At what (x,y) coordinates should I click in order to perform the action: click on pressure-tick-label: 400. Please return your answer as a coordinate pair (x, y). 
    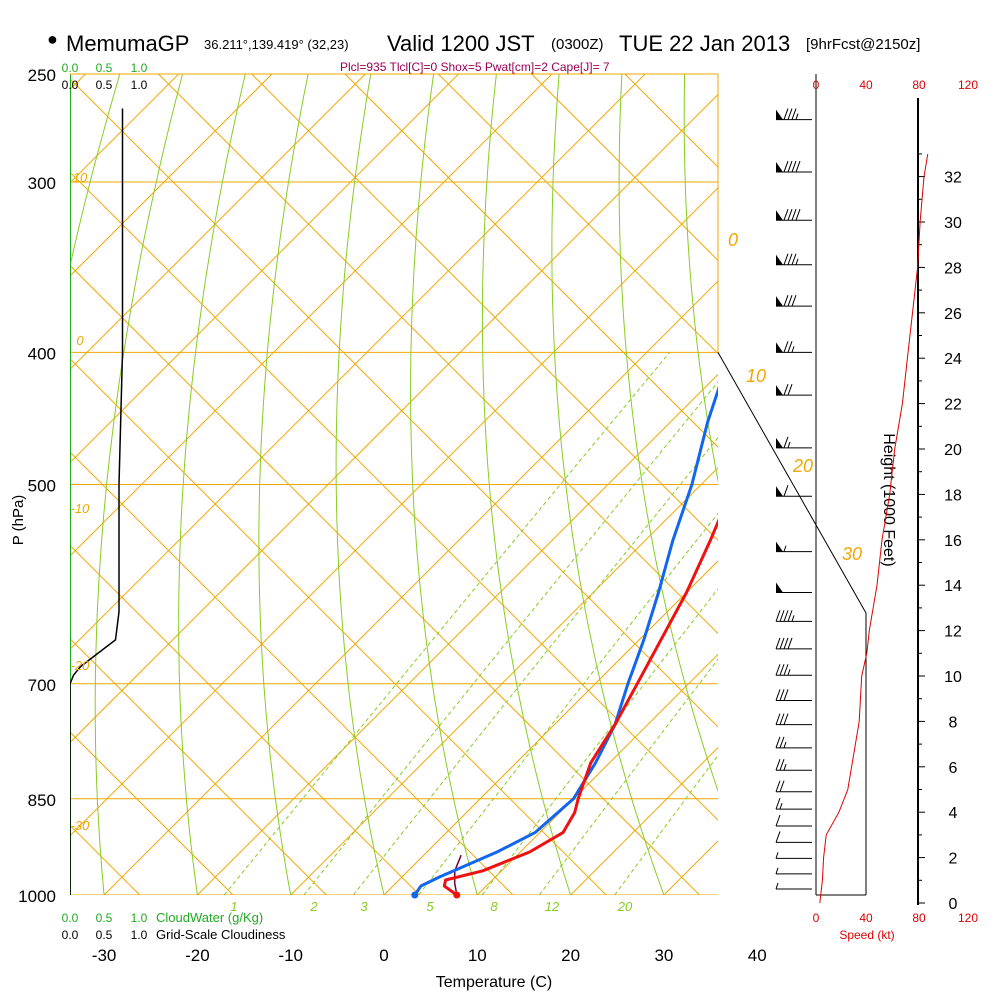
    Looking at the image, I should click on (42, 353).